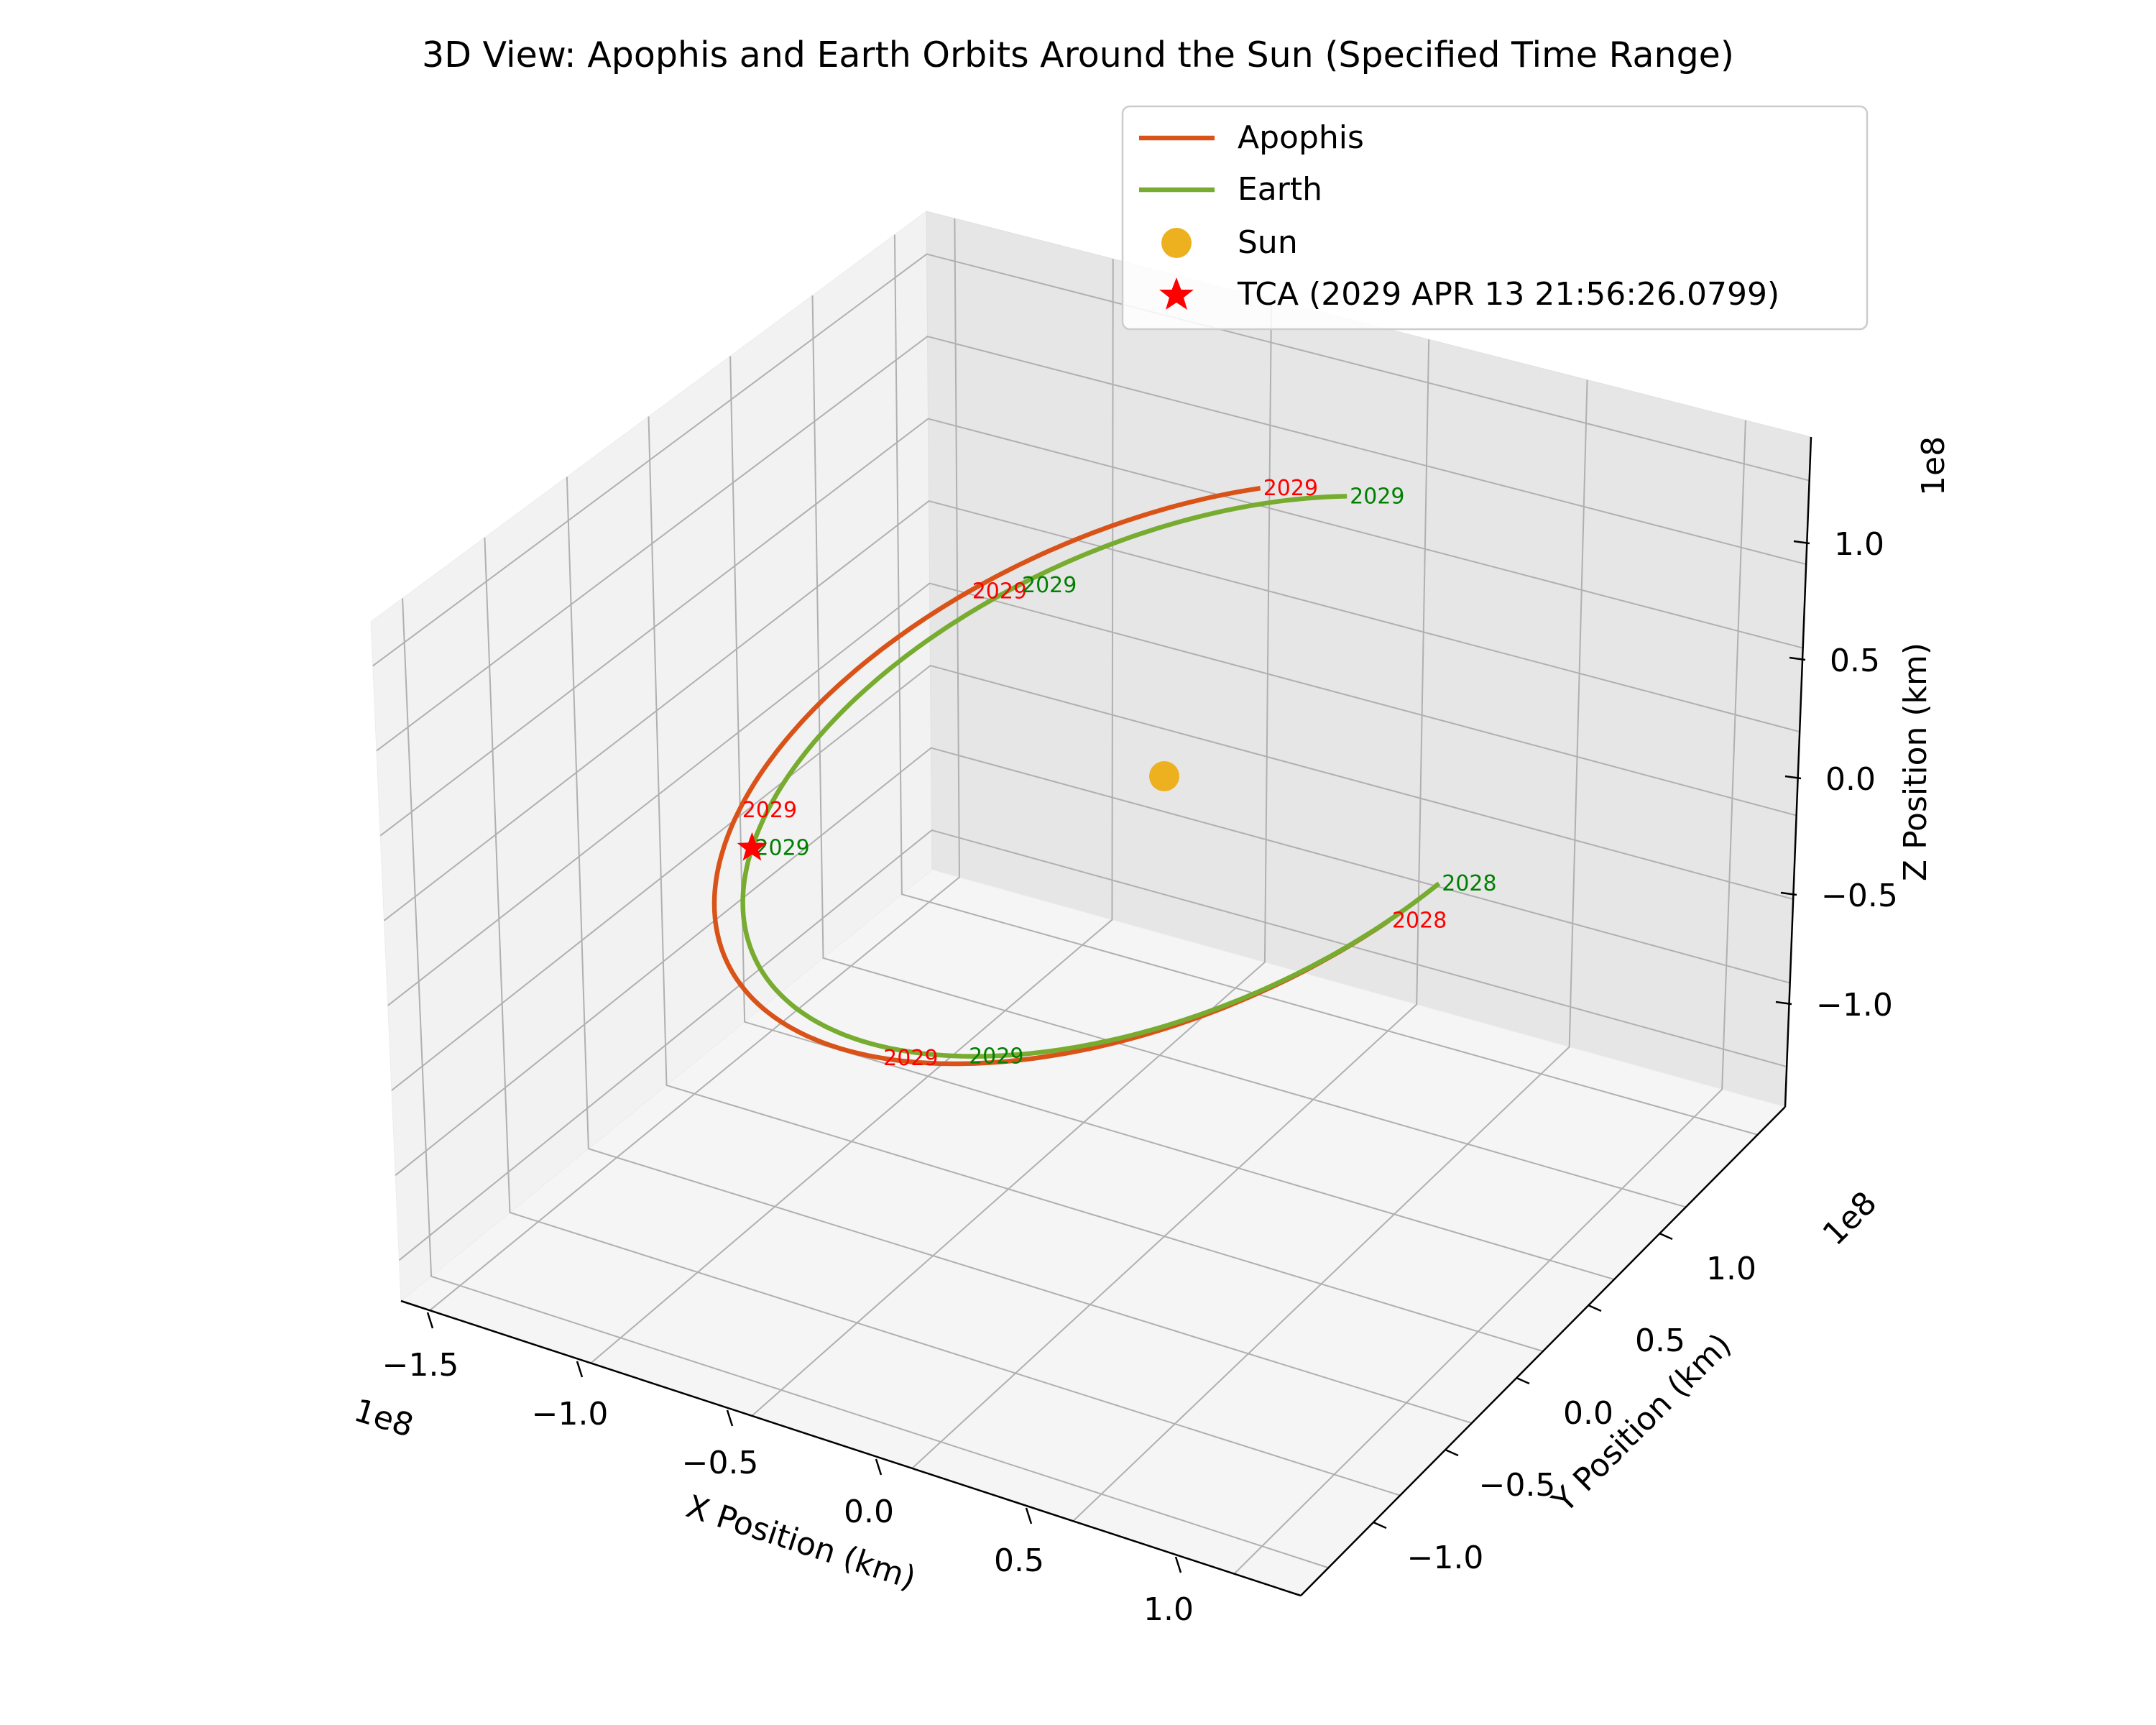  Describe the element at coordinates (1268, 242) in the screenshot. I see `legend-label-sun: Sun` at that location.